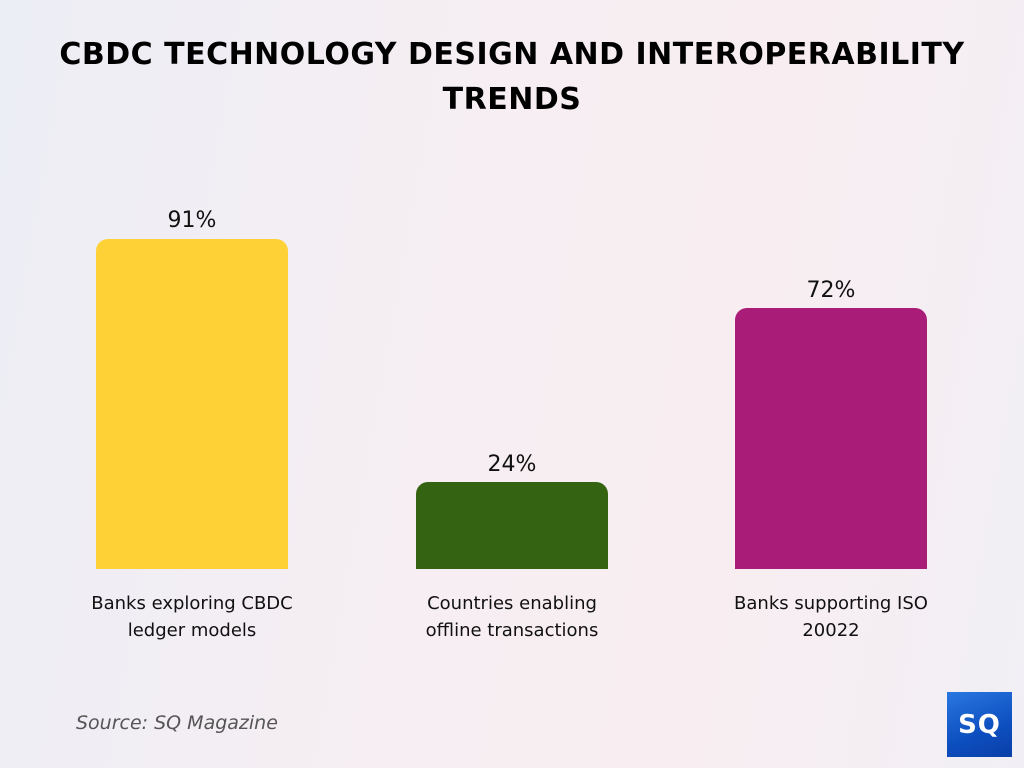 The image size is (1024, 768). Describe the element at coordinates (831, 617) in the screenshot. I see `category-label: Banks supporting ISO 20022` at that location.